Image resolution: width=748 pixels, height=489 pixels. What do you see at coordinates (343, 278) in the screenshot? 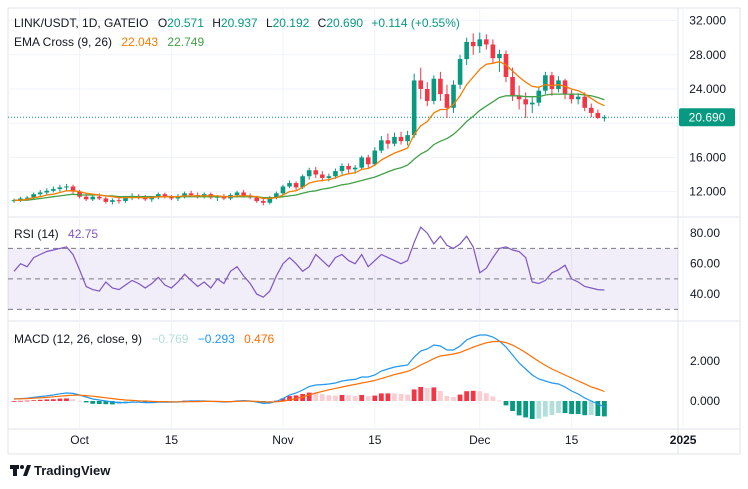
I see `rsi-band` at bounding box center [343, 278].